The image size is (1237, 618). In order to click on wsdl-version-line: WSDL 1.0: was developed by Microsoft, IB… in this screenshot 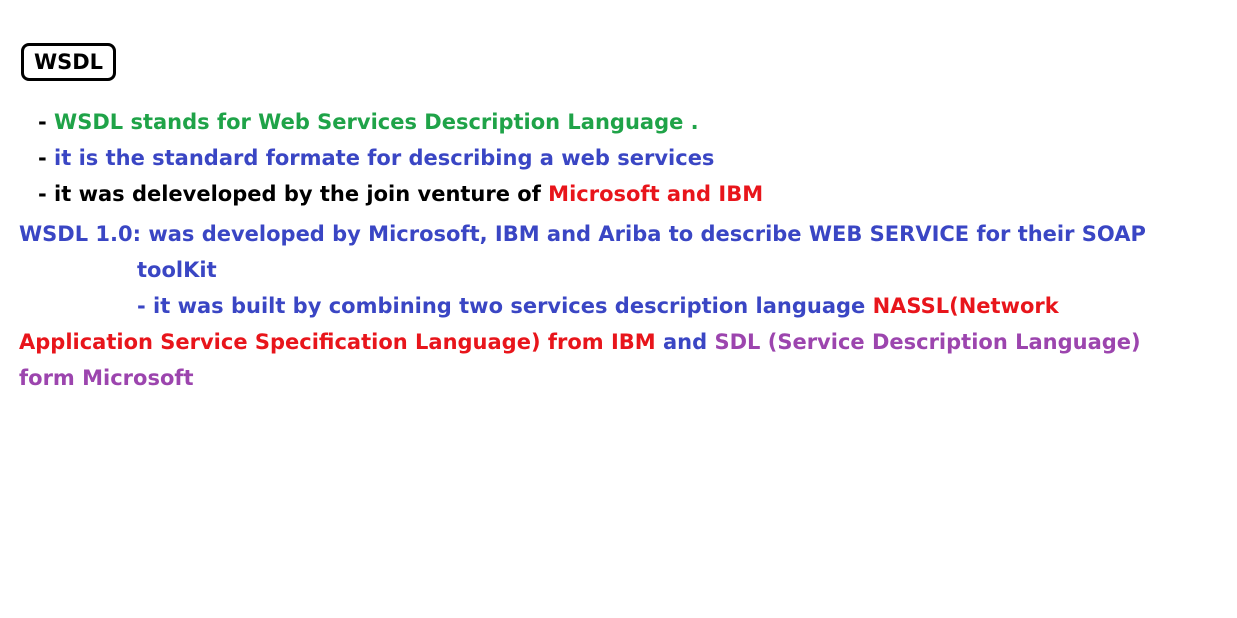, I will do `click(582, 234)`.